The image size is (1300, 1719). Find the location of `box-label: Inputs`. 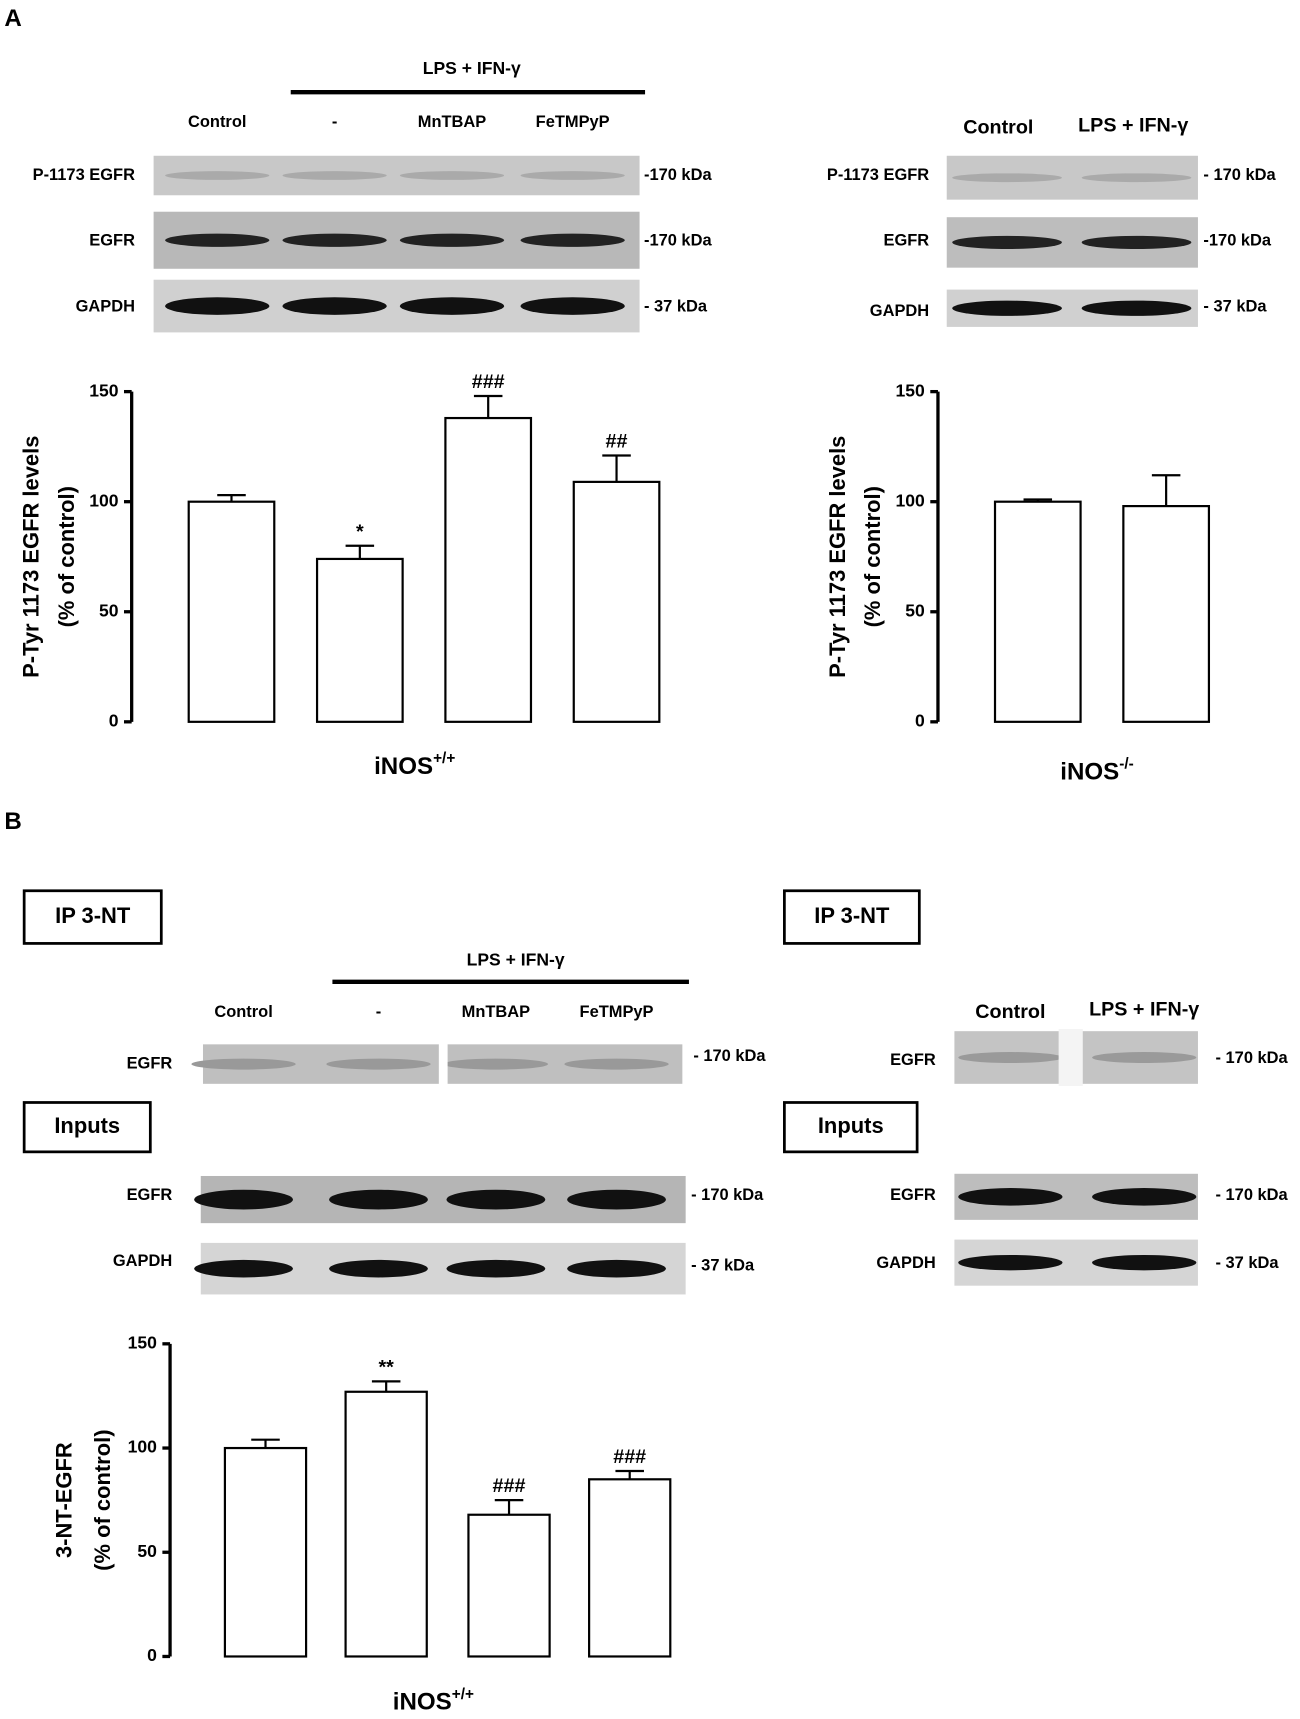

box-label: Inputs is located at coordinates (87, 1125).